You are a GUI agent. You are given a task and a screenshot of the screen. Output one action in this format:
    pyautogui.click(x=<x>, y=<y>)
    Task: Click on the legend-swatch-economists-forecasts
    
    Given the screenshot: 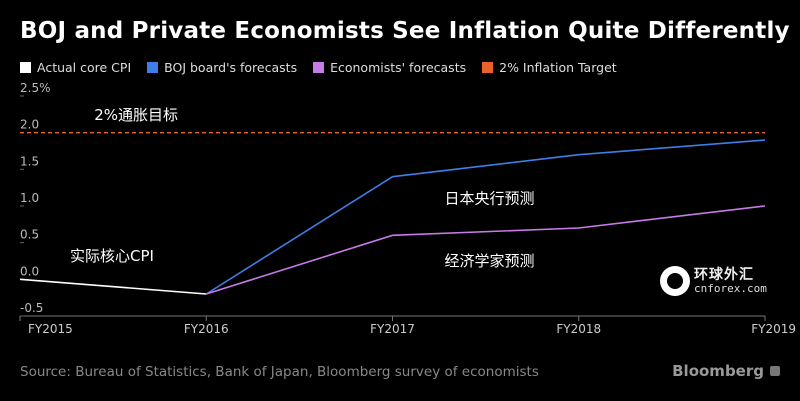 What is the action you would take?
    pyautogui.click(x=319, y=67)
    